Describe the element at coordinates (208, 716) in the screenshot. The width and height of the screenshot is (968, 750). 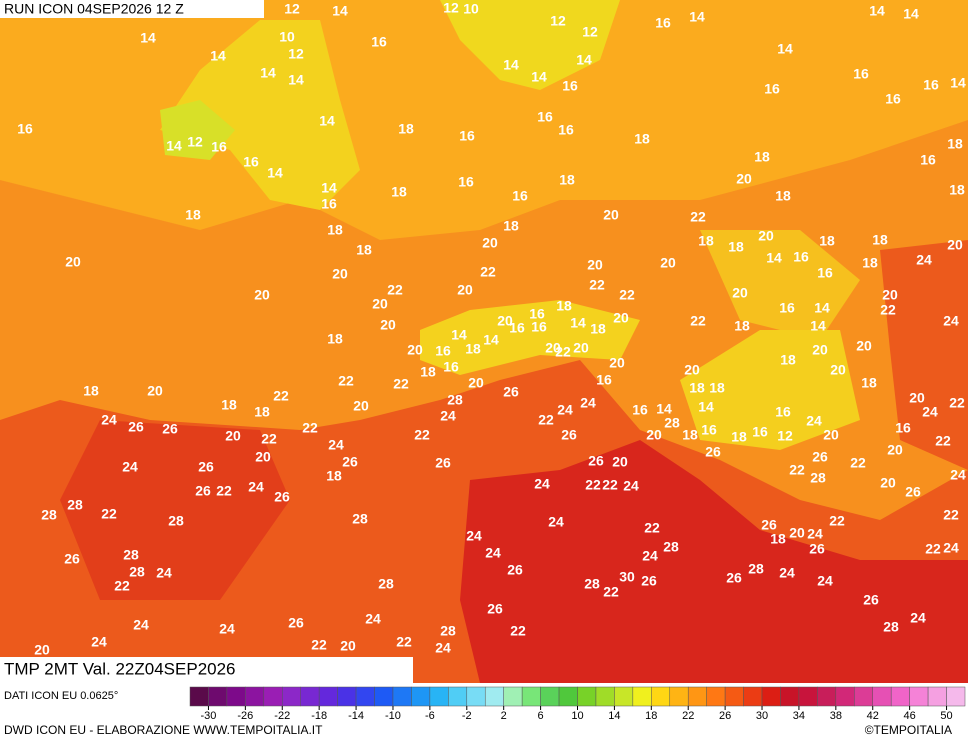
I see `colorbar-tick-label: -30` at that location.